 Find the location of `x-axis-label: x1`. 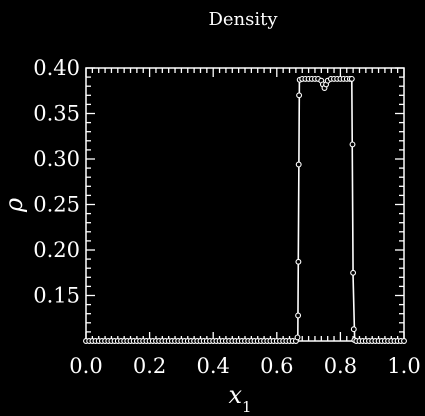

x-axis-label: x1 is located at coordinates (239, 398).